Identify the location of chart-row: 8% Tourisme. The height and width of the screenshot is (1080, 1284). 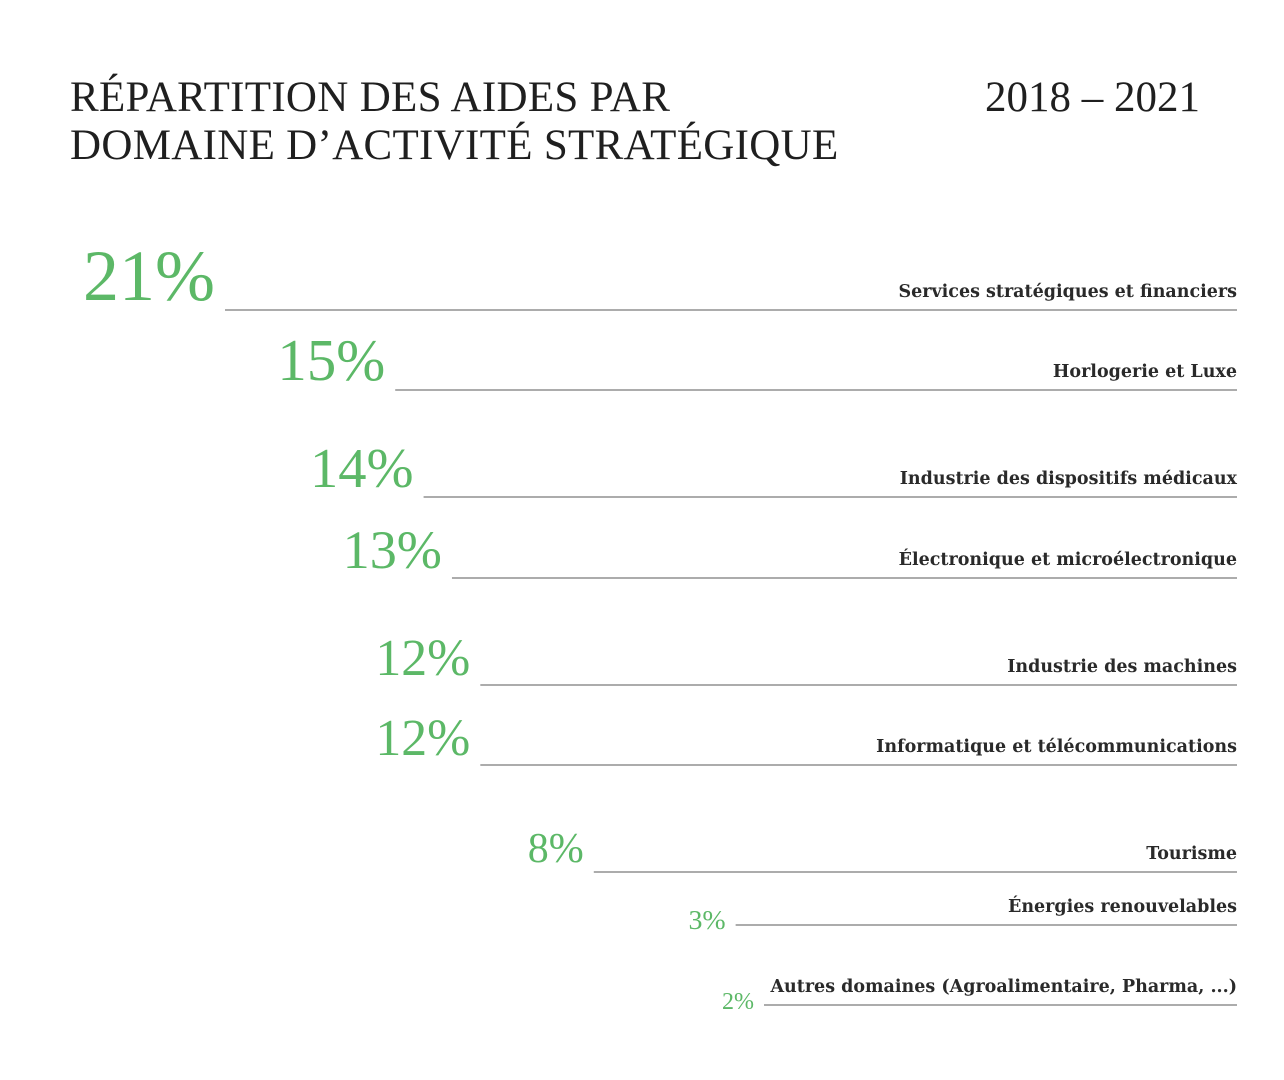
(882, 849).